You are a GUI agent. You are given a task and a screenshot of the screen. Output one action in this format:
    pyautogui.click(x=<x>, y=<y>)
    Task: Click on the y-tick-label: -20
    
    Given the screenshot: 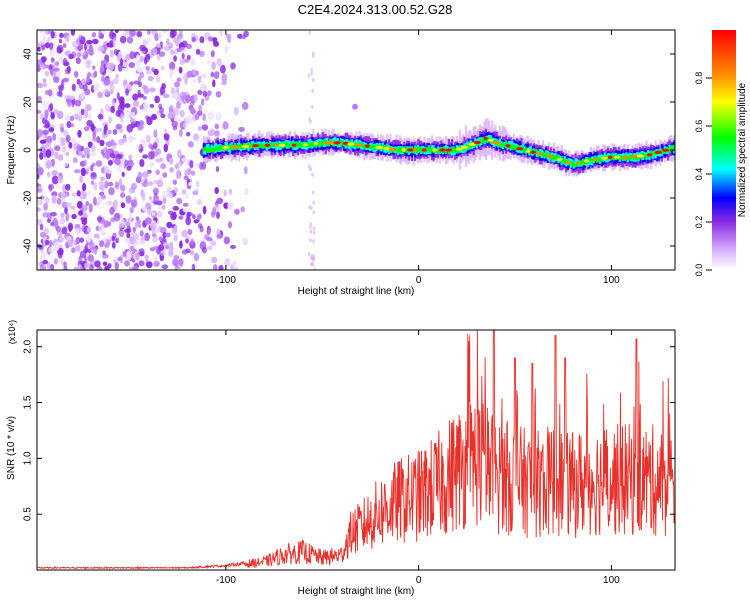 What is the action you would take?
    pyautogui.click(x=28, y=197)
    